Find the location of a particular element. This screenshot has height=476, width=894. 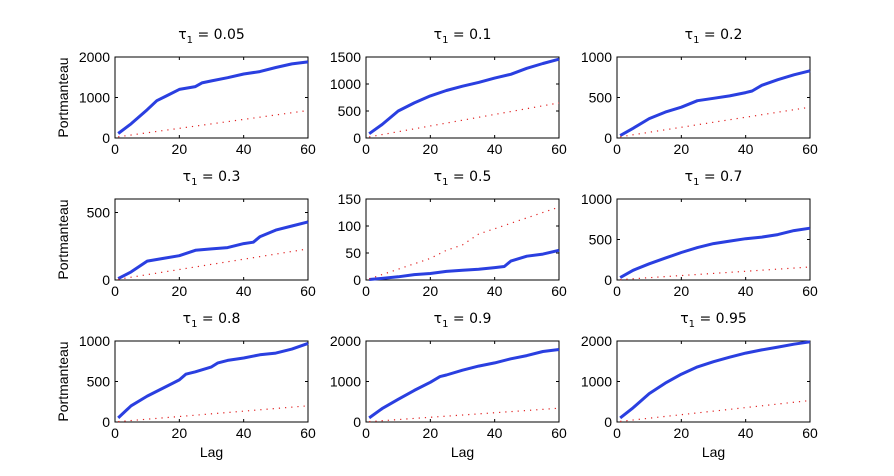

chart-4-y-tick-label: 500 is located at coordinates (99, 213).